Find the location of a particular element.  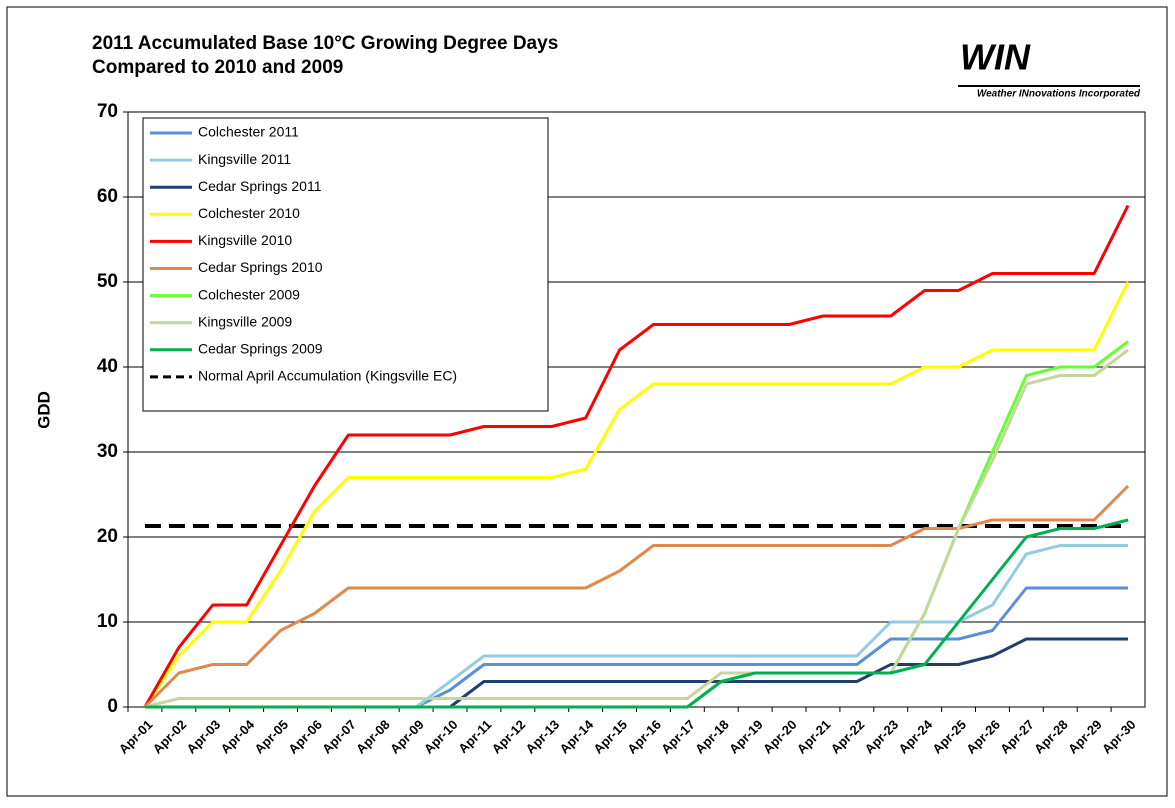

y-tick-label: 20 is located at coordinates (107, 536).